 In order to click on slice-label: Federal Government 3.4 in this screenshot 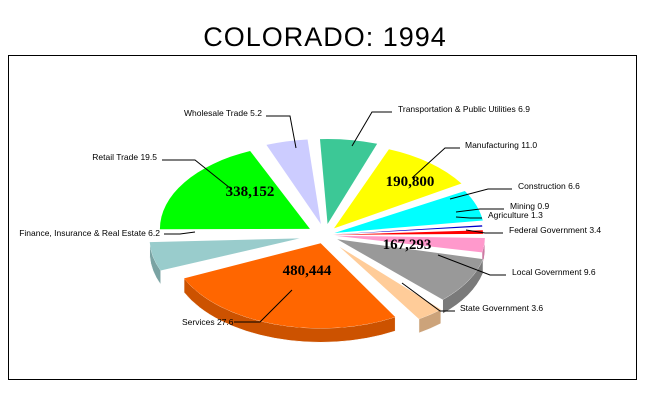, I will do `click(555, 230)`.